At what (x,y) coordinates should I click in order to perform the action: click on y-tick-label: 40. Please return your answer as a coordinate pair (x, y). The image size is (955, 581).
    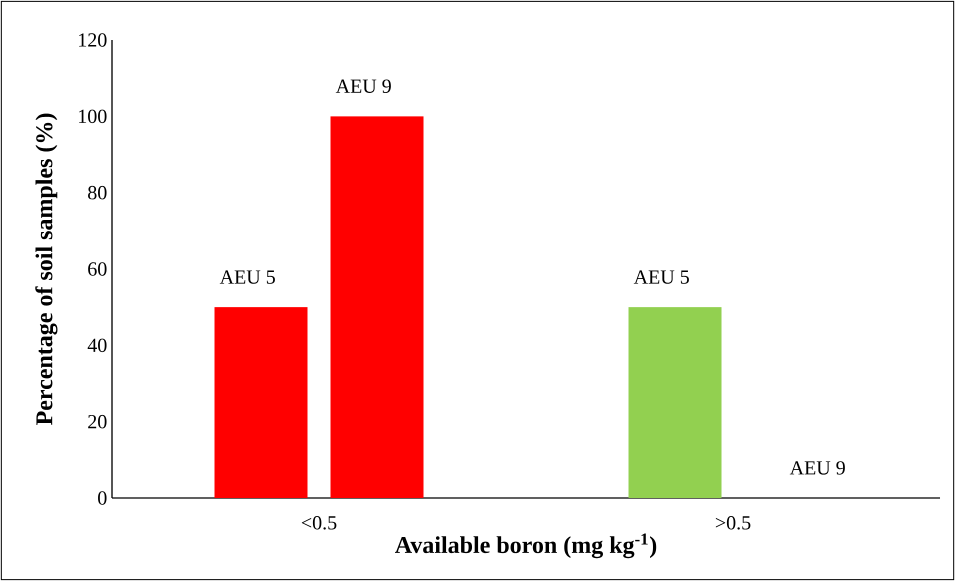
    Looking at the image, I should click on (97, 345).